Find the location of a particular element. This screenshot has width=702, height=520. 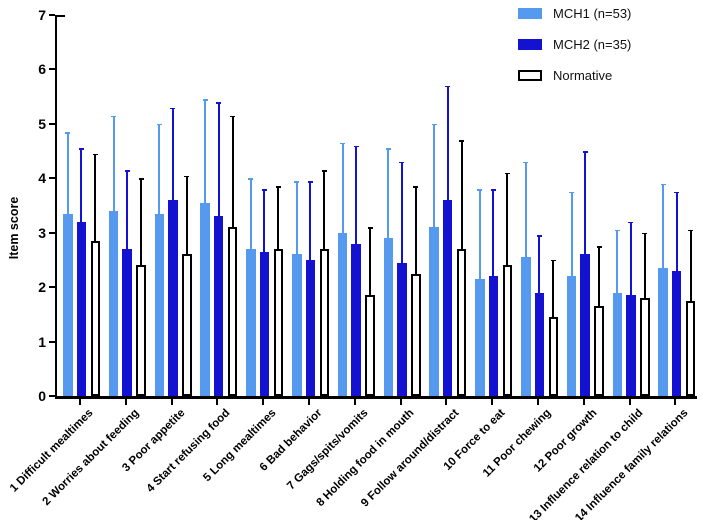

legend-label: MCH1 (n=53) is located at coordinates (592, 13).